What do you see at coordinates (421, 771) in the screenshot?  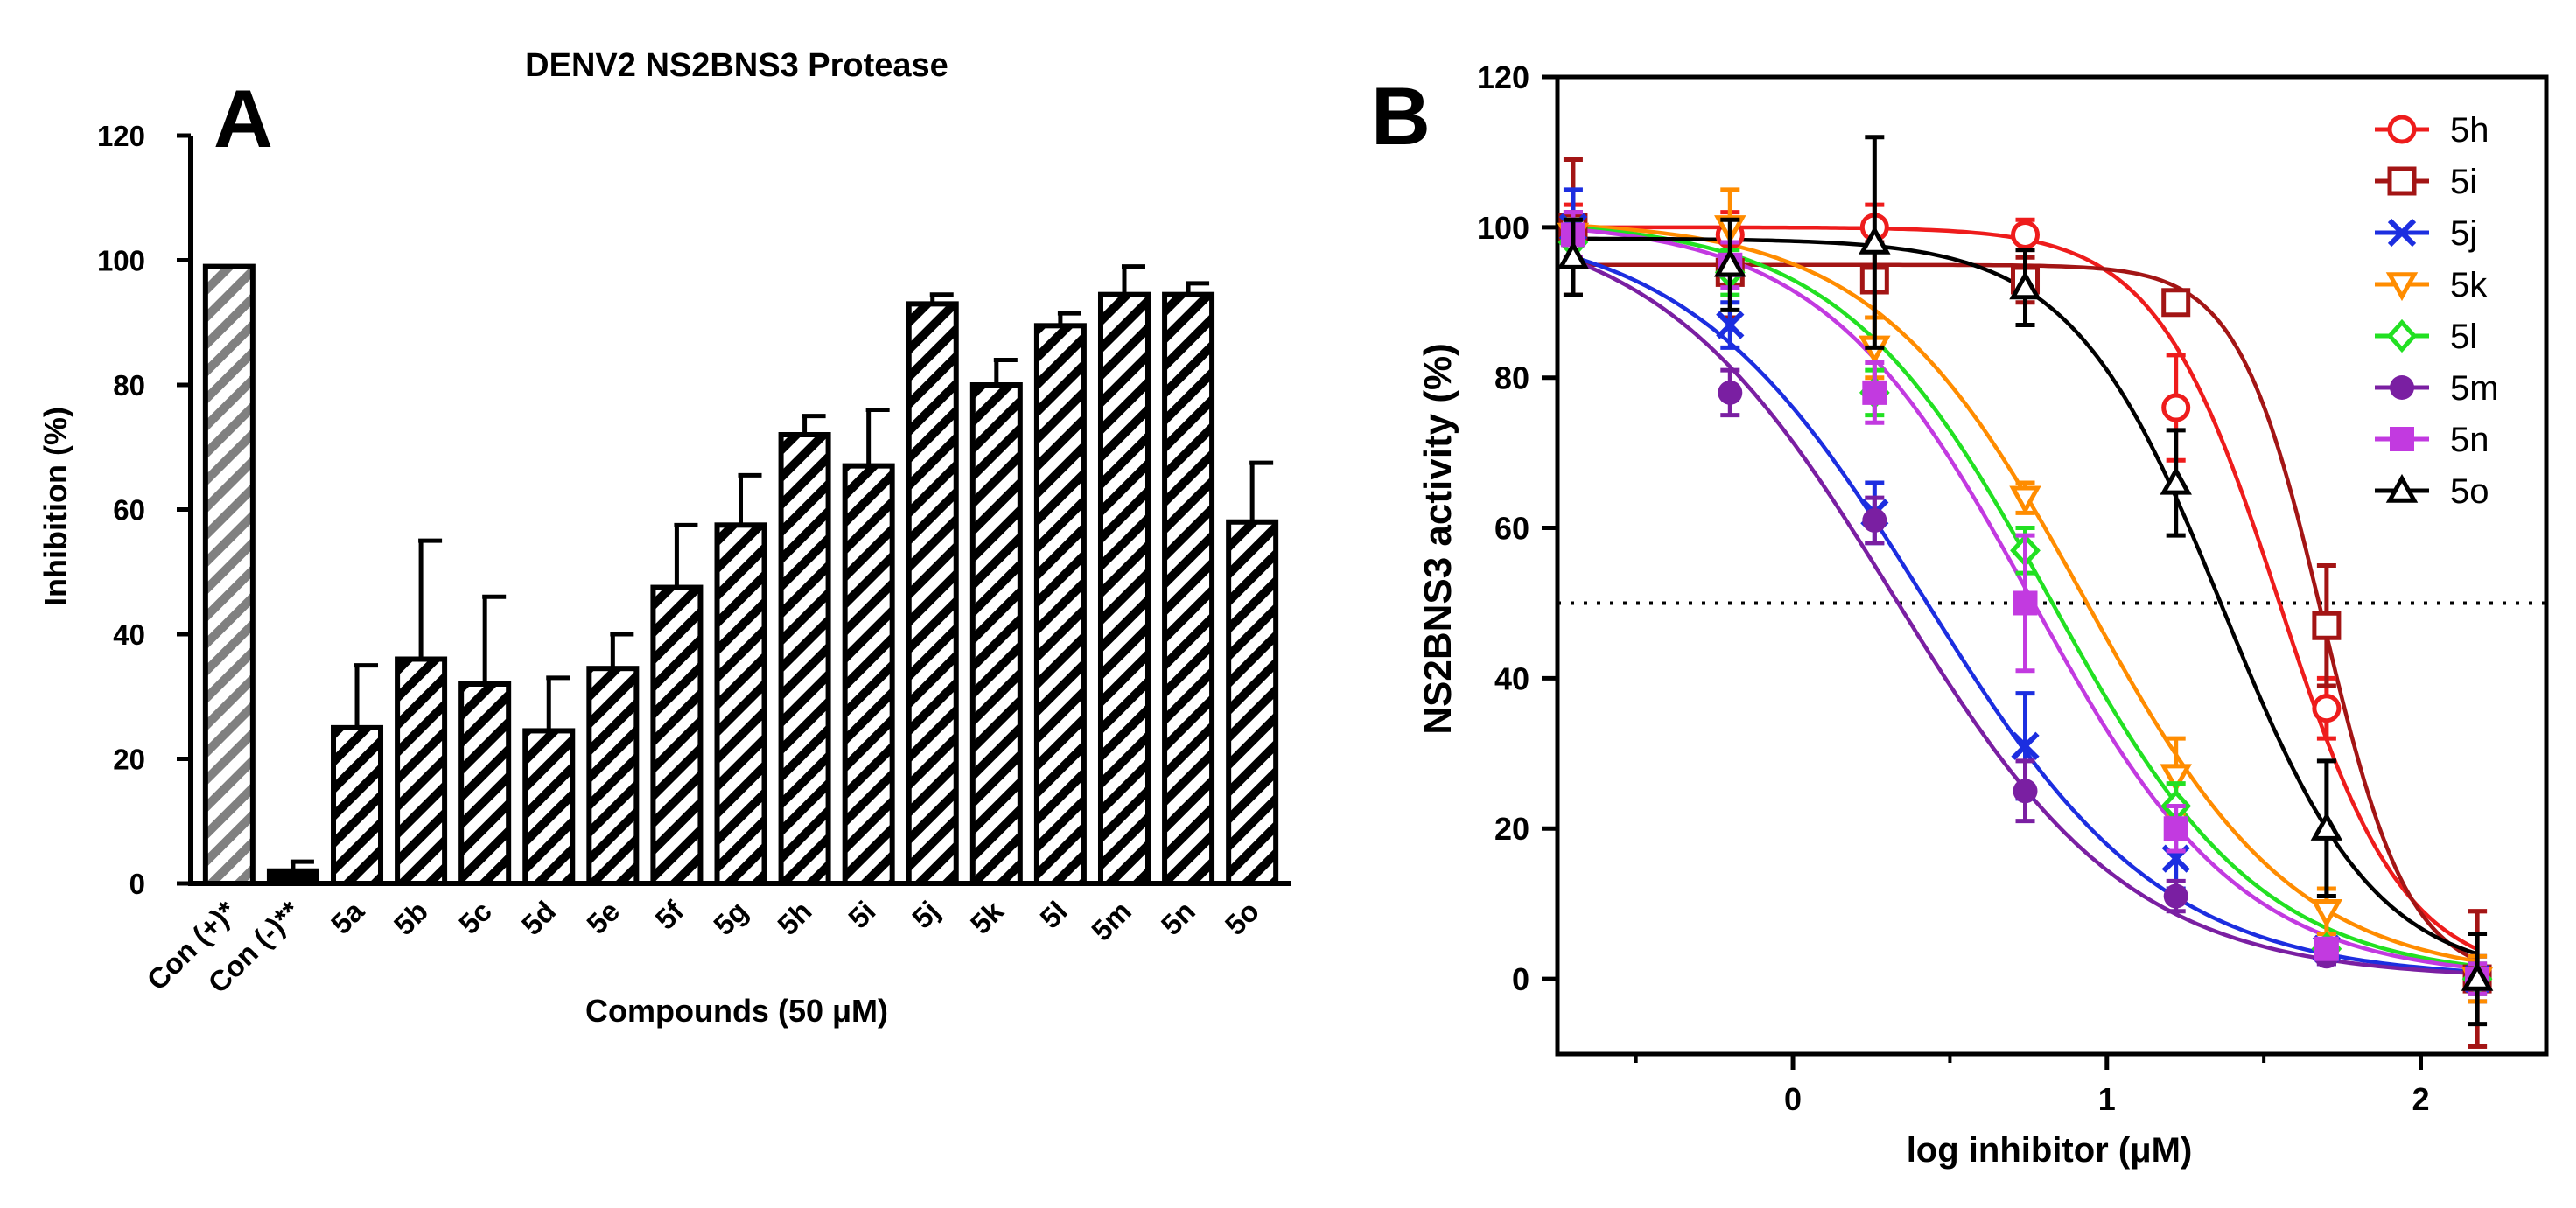 I see `bar-5b` at bounding box center [421, 771].